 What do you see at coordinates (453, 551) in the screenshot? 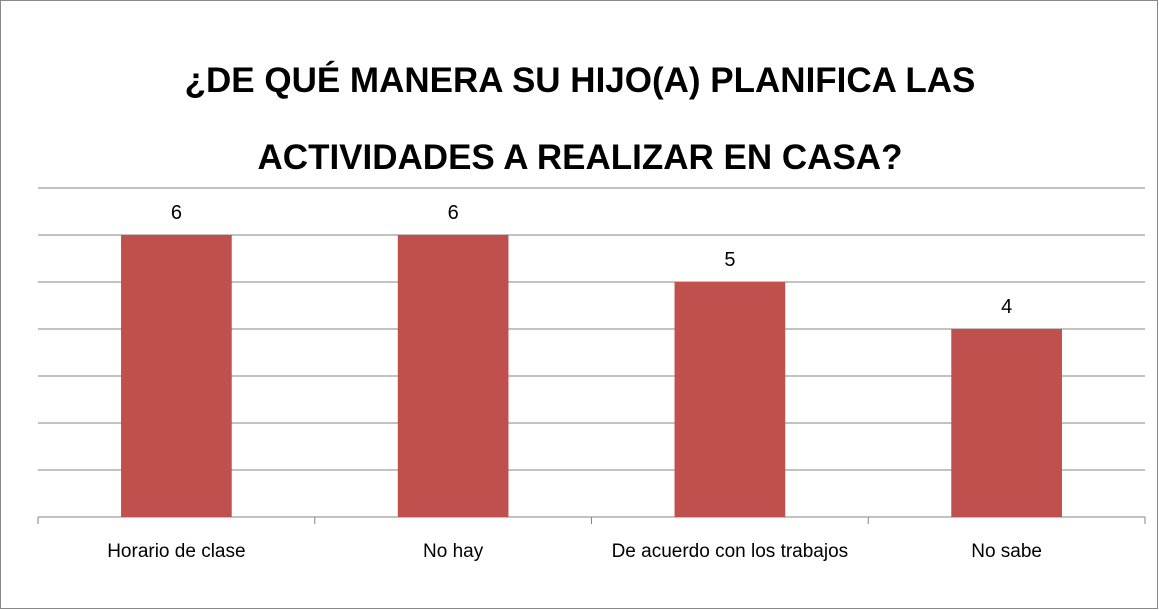
I see `x-tick-label: No hay` at bounding box center [453, 551].